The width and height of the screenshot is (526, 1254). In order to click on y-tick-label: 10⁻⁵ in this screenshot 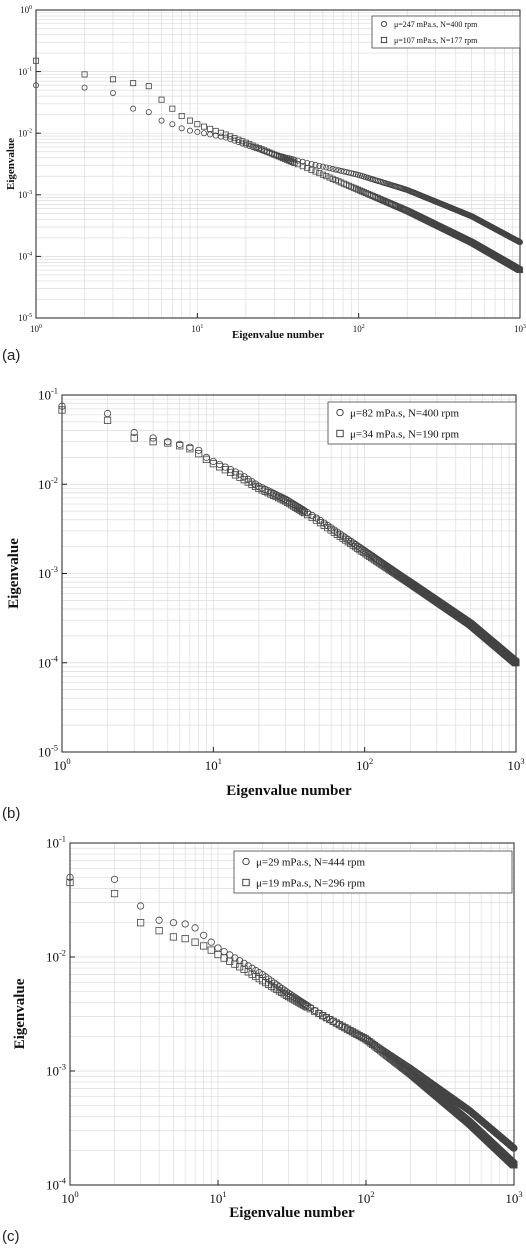, I will do `click(25, 318)`.